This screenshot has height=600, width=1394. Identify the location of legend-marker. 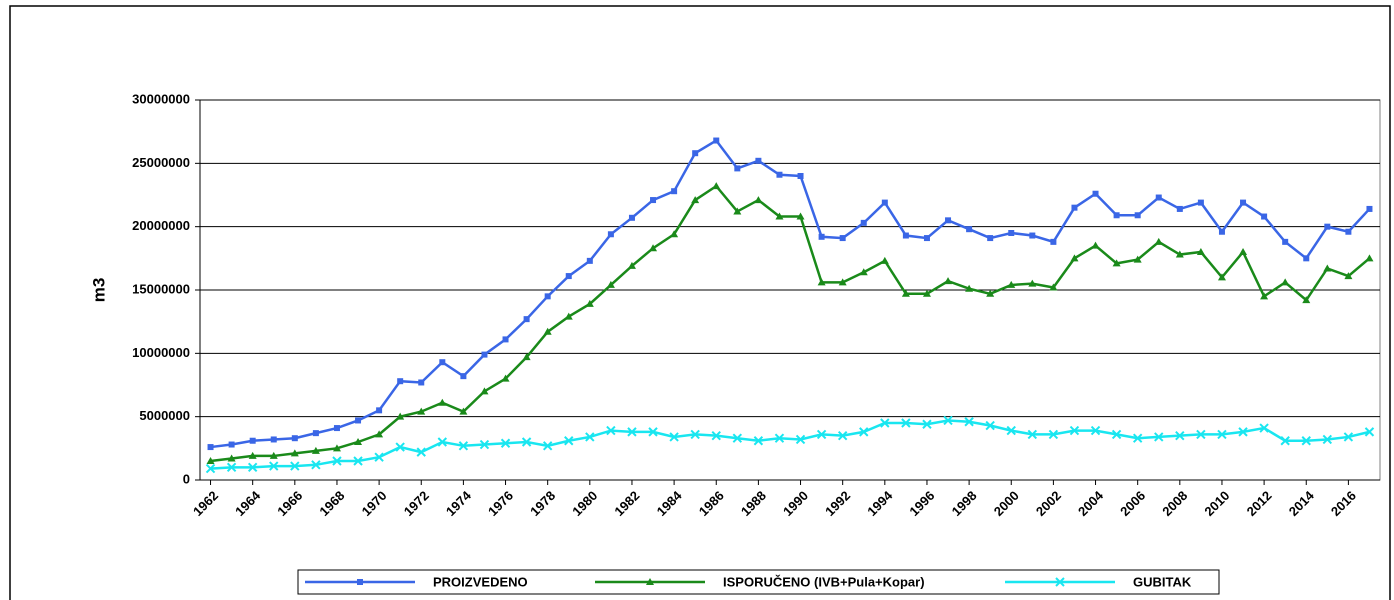
(1060, 582).